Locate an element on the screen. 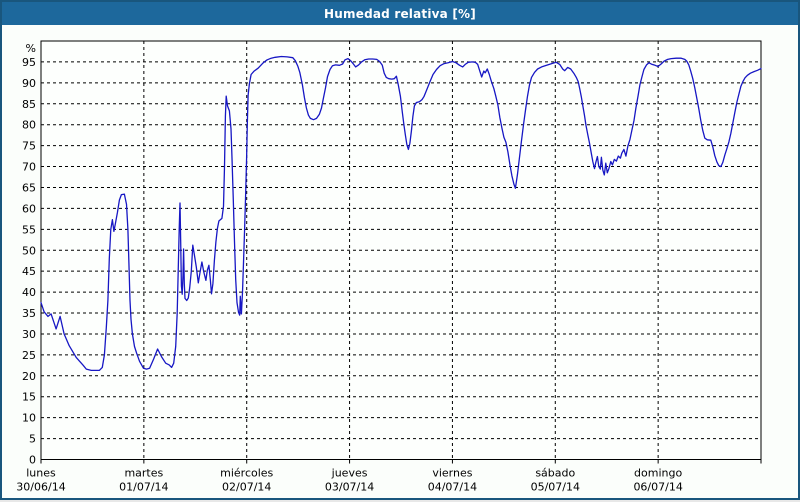 The width and height of the screenshot is (800, 502). y-axis-tick-label: 45 is located at coordinates (29, 271).